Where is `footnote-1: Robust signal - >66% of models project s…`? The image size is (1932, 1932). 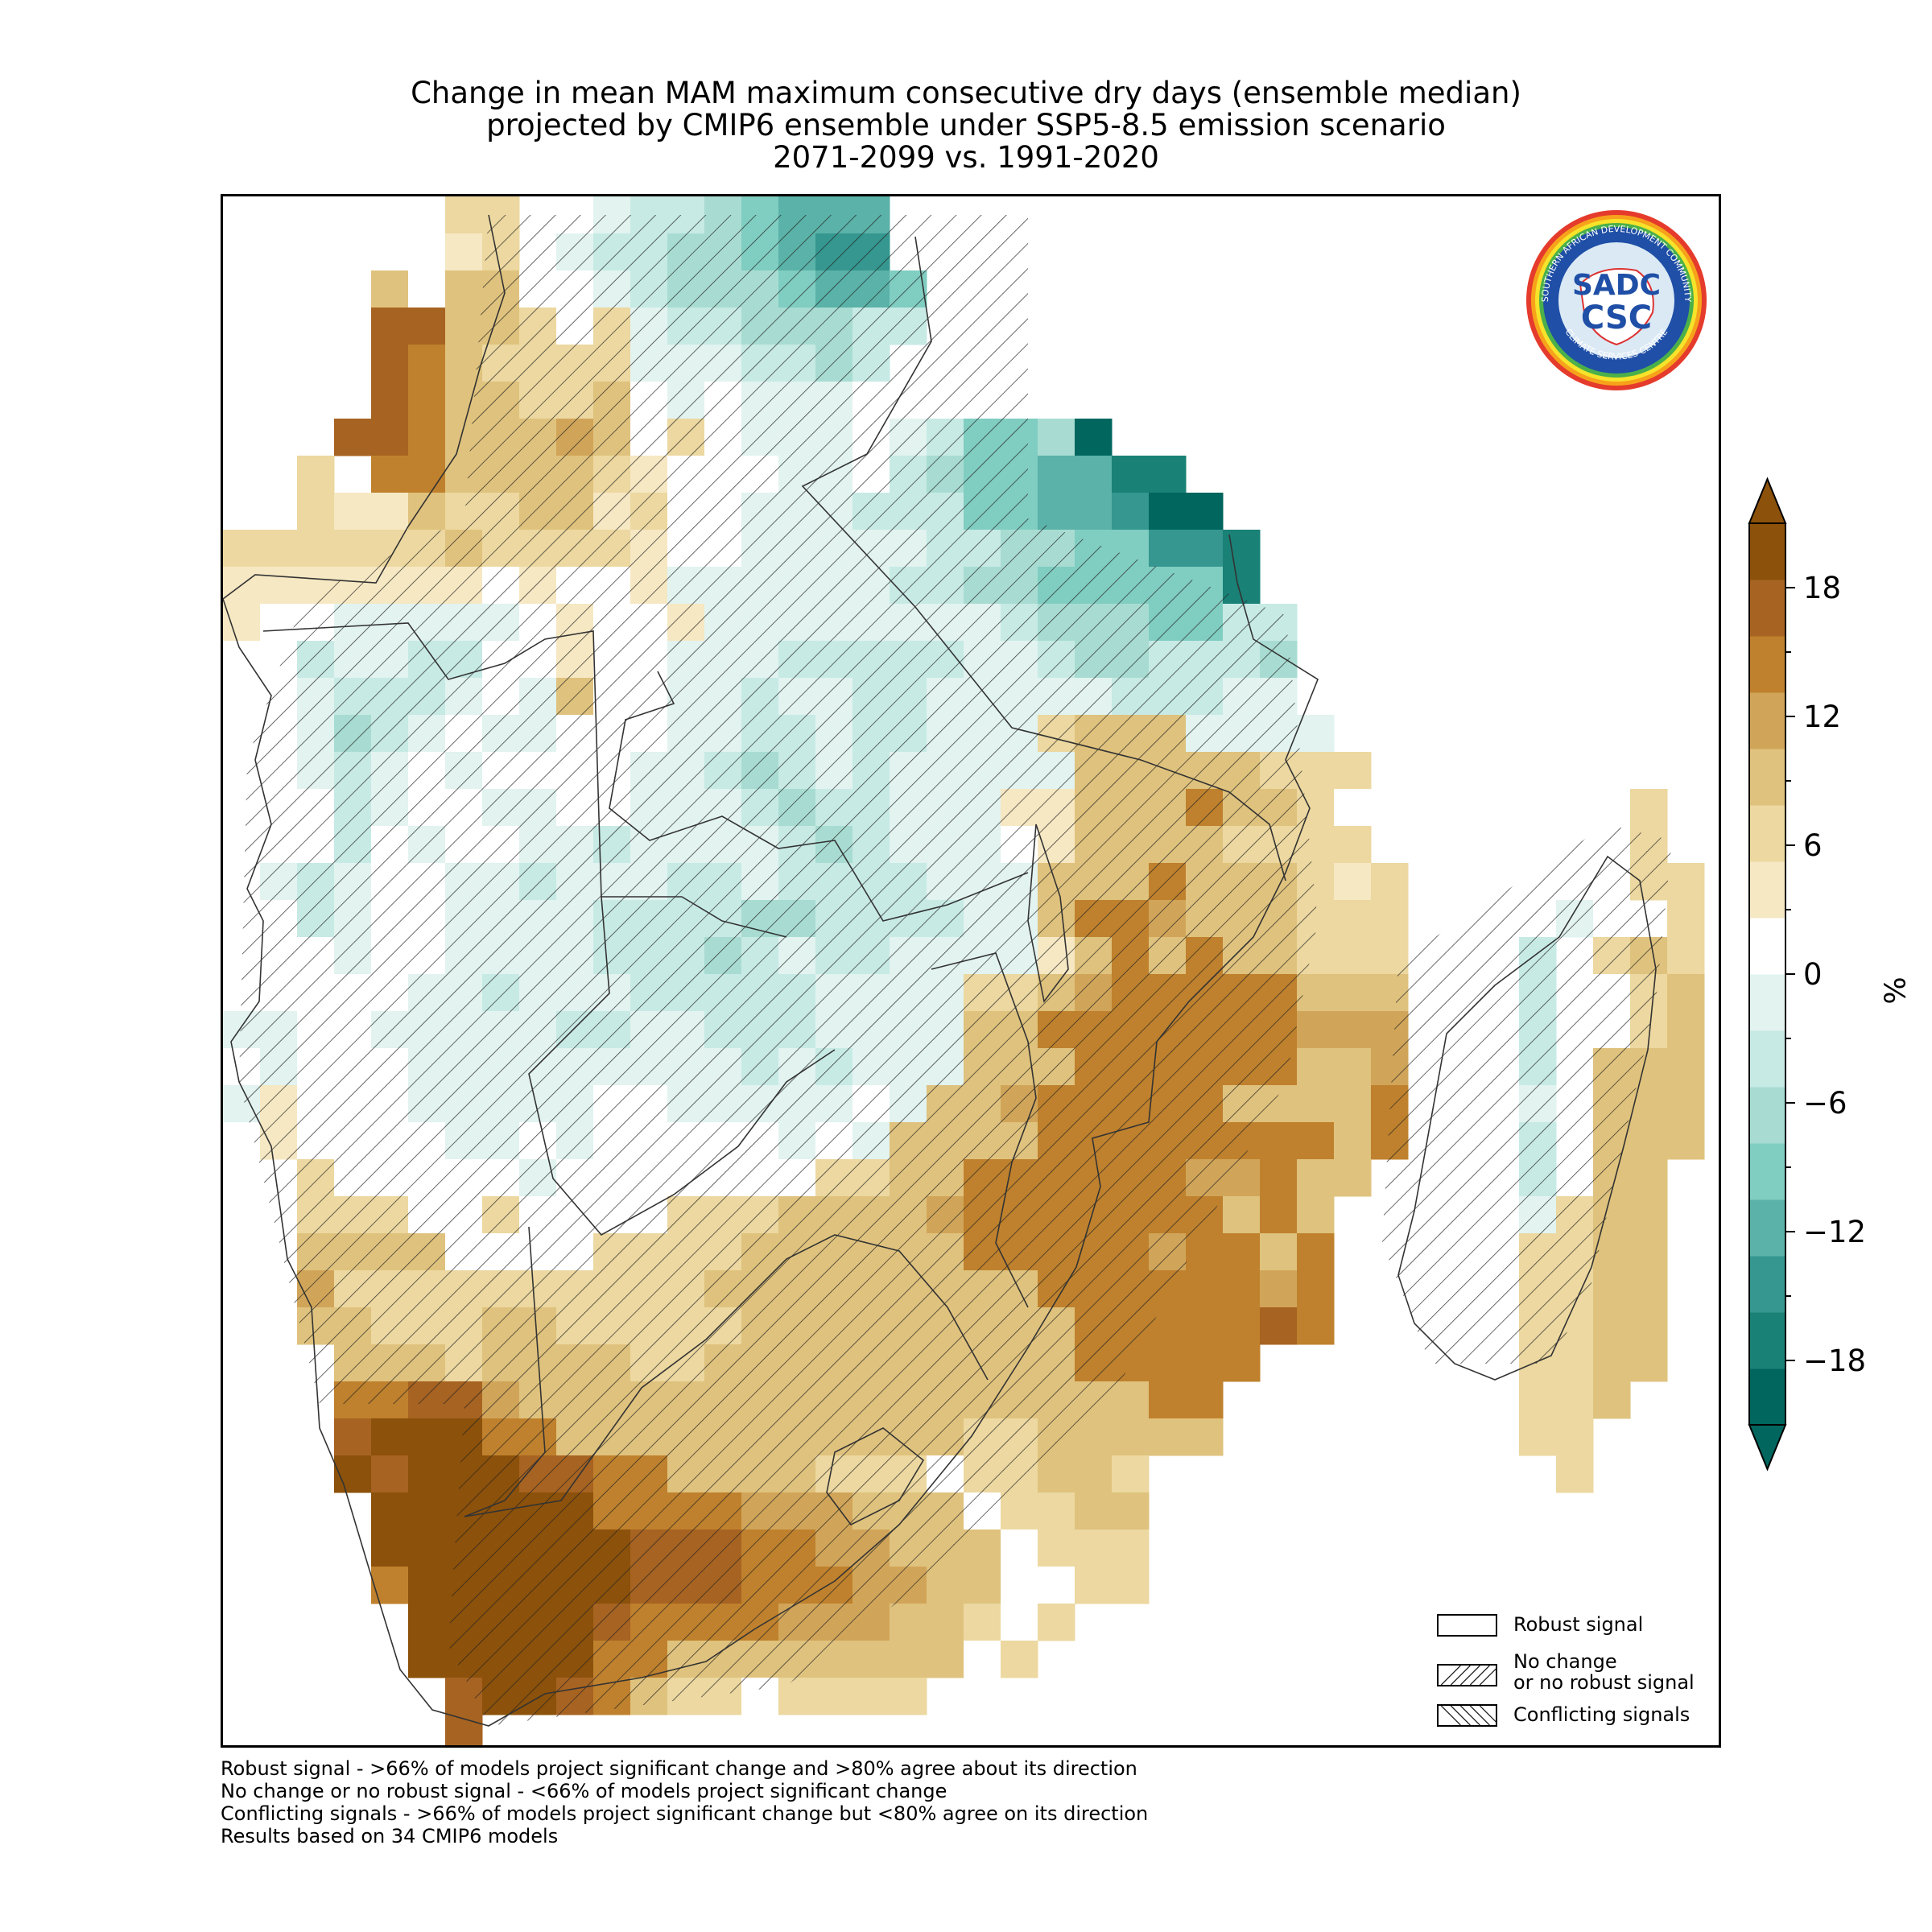
footnote-1: Robust signal - >66% of models project s… is located at coordinates (679, 1769).